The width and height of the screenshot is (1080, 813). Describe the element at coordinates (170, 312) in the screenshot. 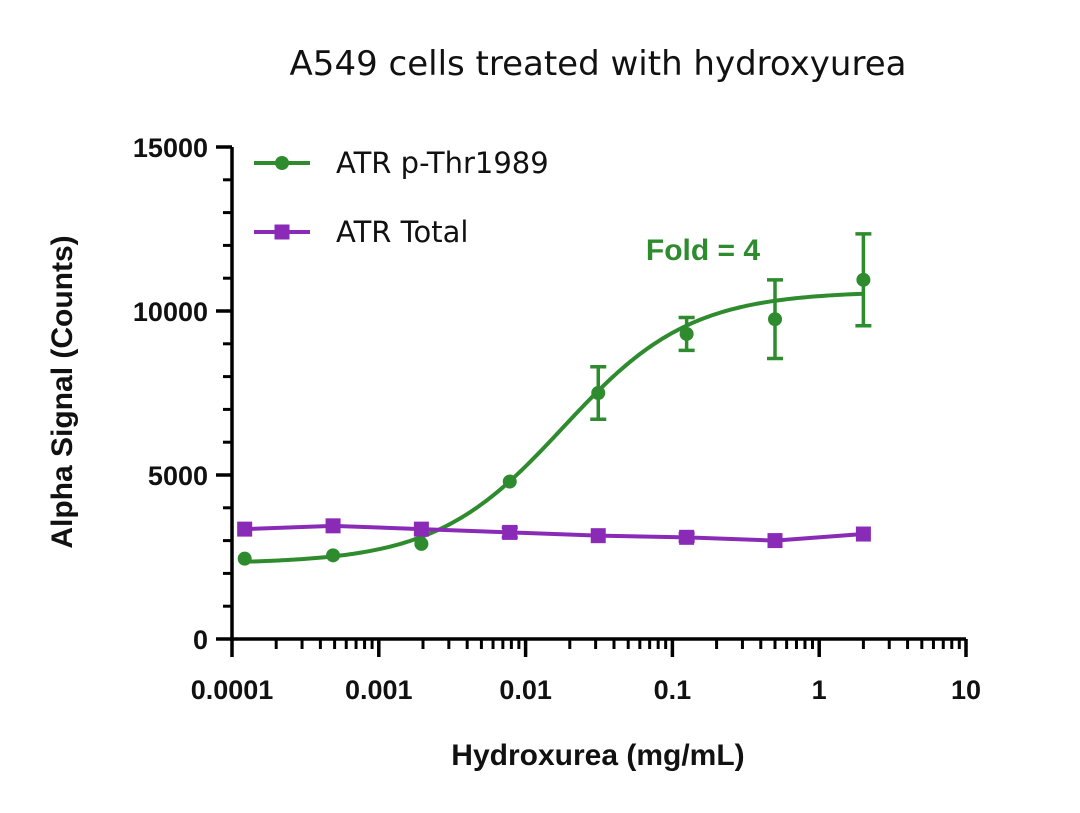

I see `y-tick-label: 10000` at that location.